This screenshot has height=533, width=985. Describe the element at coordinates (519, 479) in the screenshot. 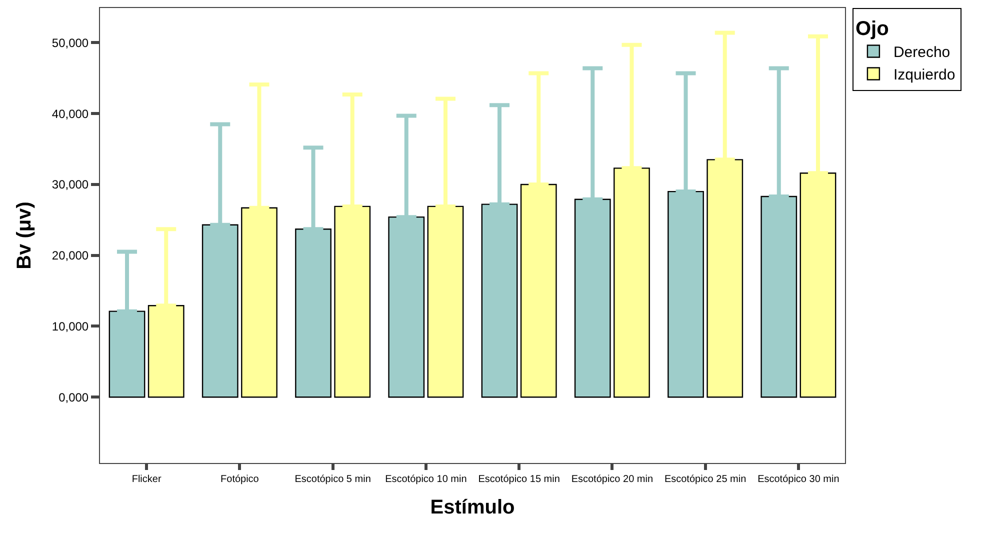

I see `x-tick-label: Escotópico 15 min` at that location.